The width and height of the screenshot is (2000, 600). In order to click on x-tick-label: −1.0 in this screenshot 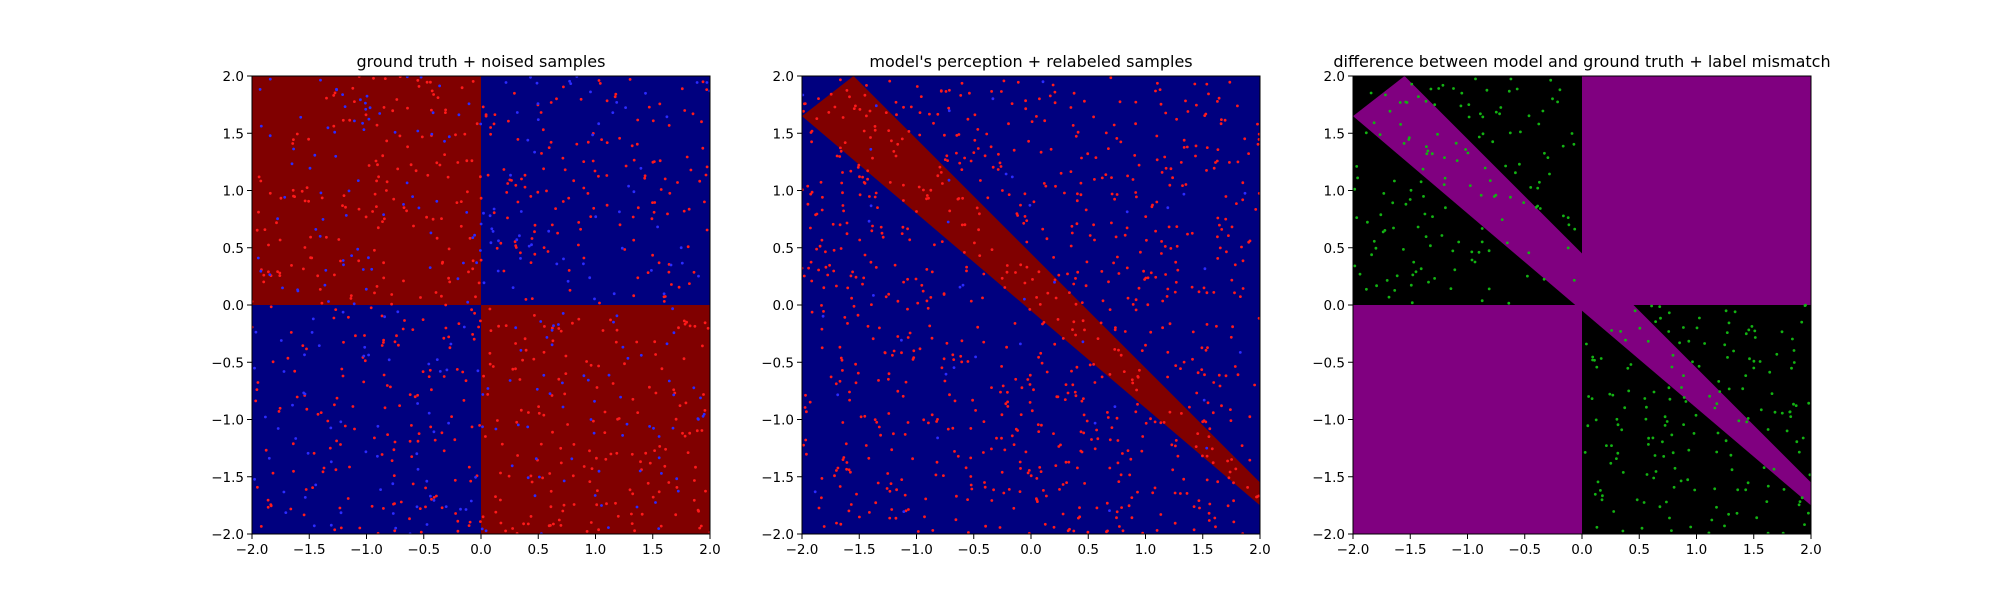, I will do `click(366, 550)`.